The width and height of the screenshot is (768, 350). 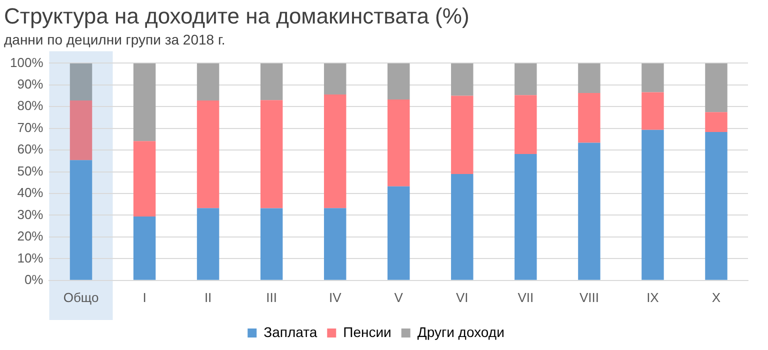 What do you see at coordinates (30, 106) in the screenshot?
I see `y-tick-label: 80%` at bounding box center [30, 106].